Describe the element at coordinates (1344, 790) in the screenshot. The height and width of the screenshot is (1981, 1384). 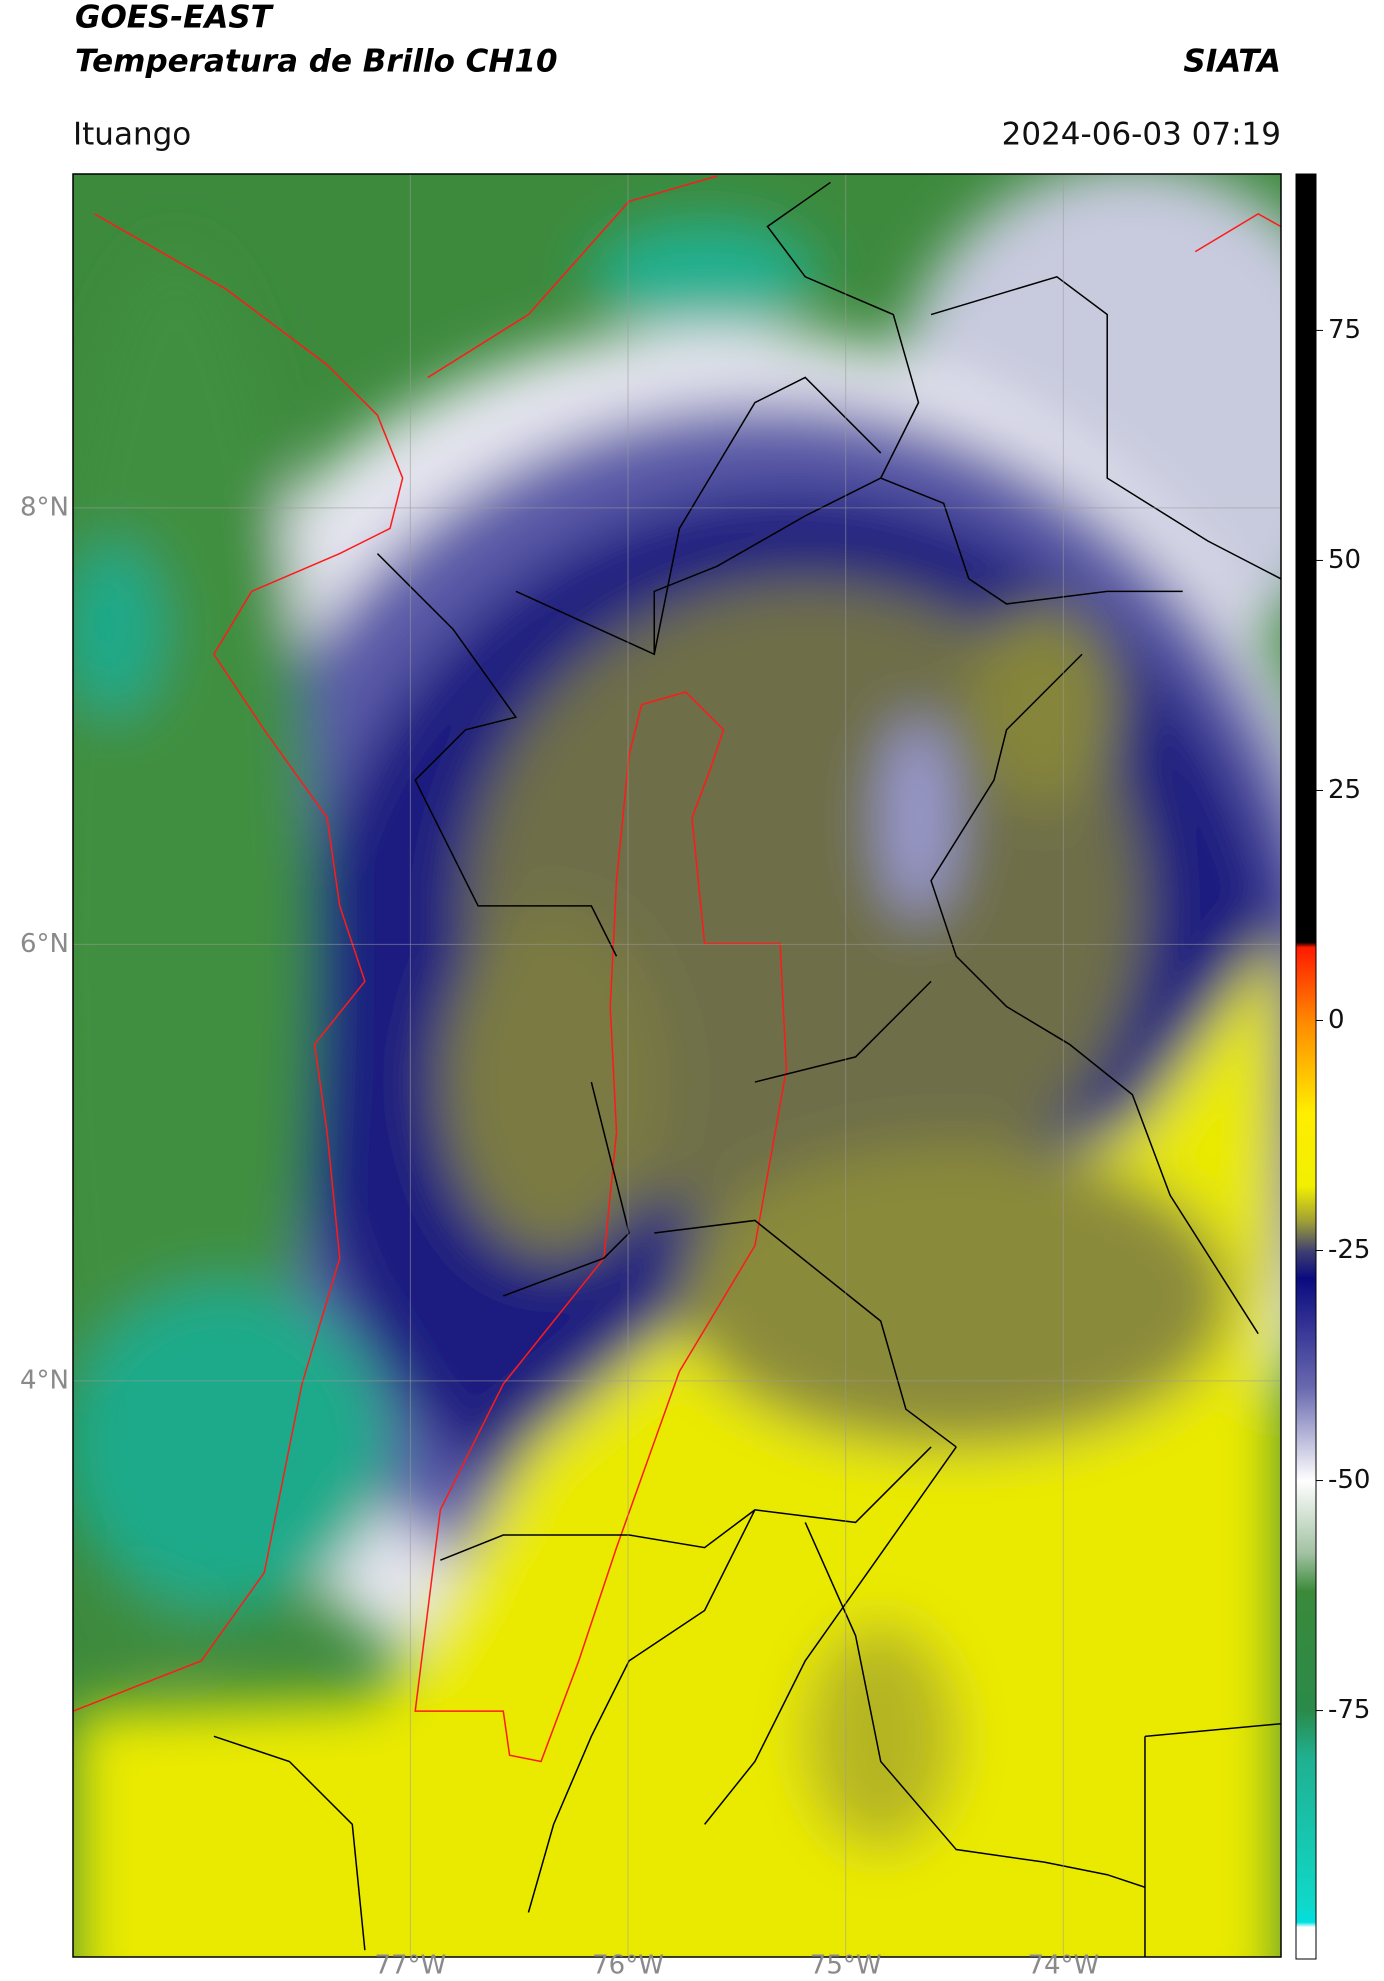
I see `colorbar-tick-label: 25` at that location.